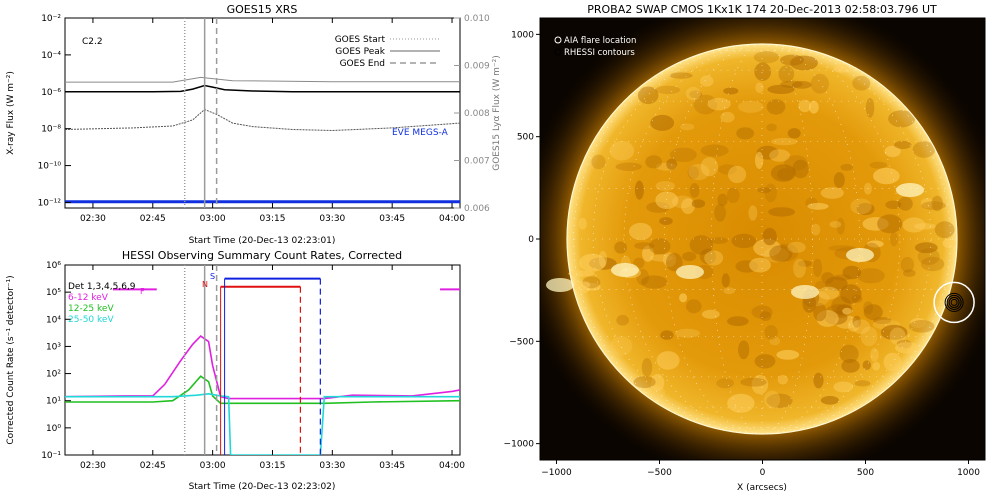  What do you see at coordinates (102, 287) in the screenshot?
I see `hessi-legend-title: Det 1,3,4,5,6,9` at bounding box center [102, 287].